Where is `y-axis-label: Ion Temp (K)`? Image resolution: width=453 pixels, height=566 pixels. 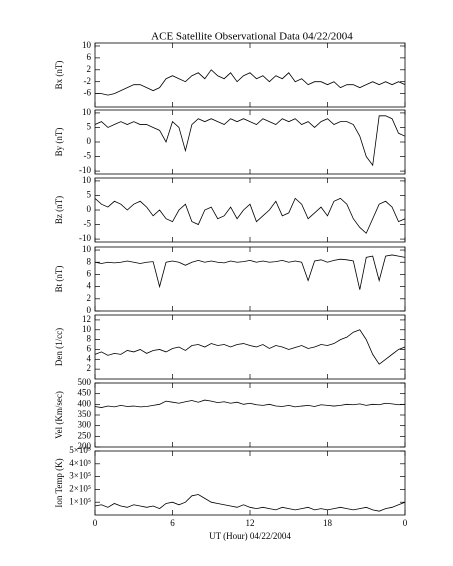 y-axis-label: Ion Temp (K) is located at coordinates (59, 482).